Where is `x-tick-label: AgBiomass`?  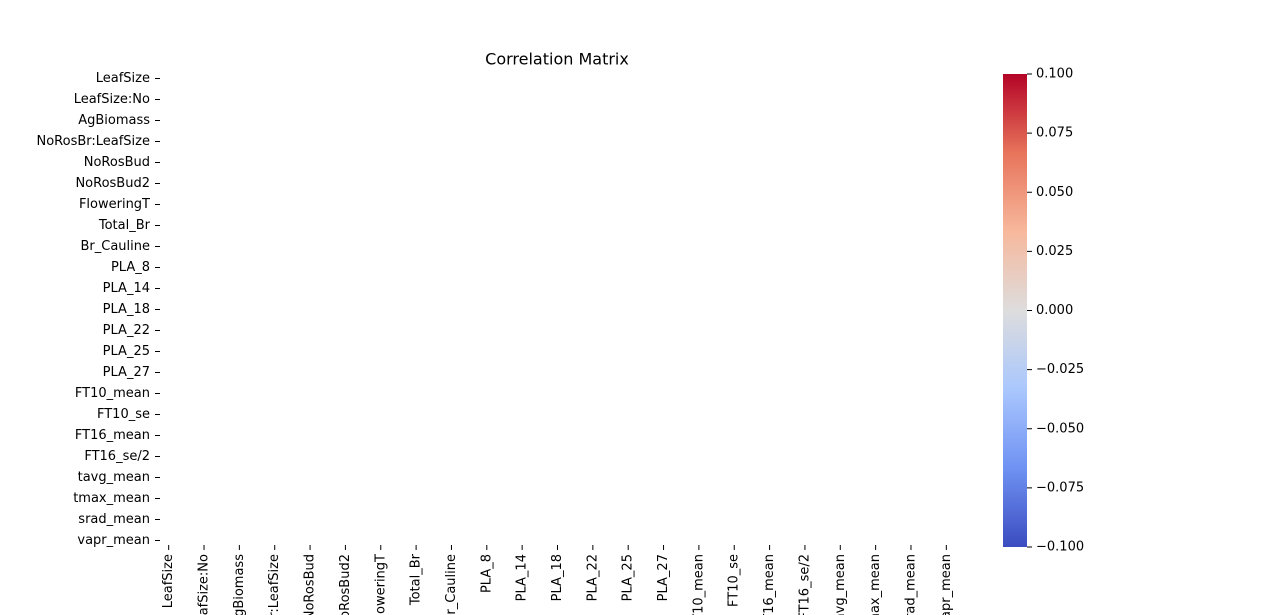 x-tick-label: AgBiomass is located at coordinates (239, 584).